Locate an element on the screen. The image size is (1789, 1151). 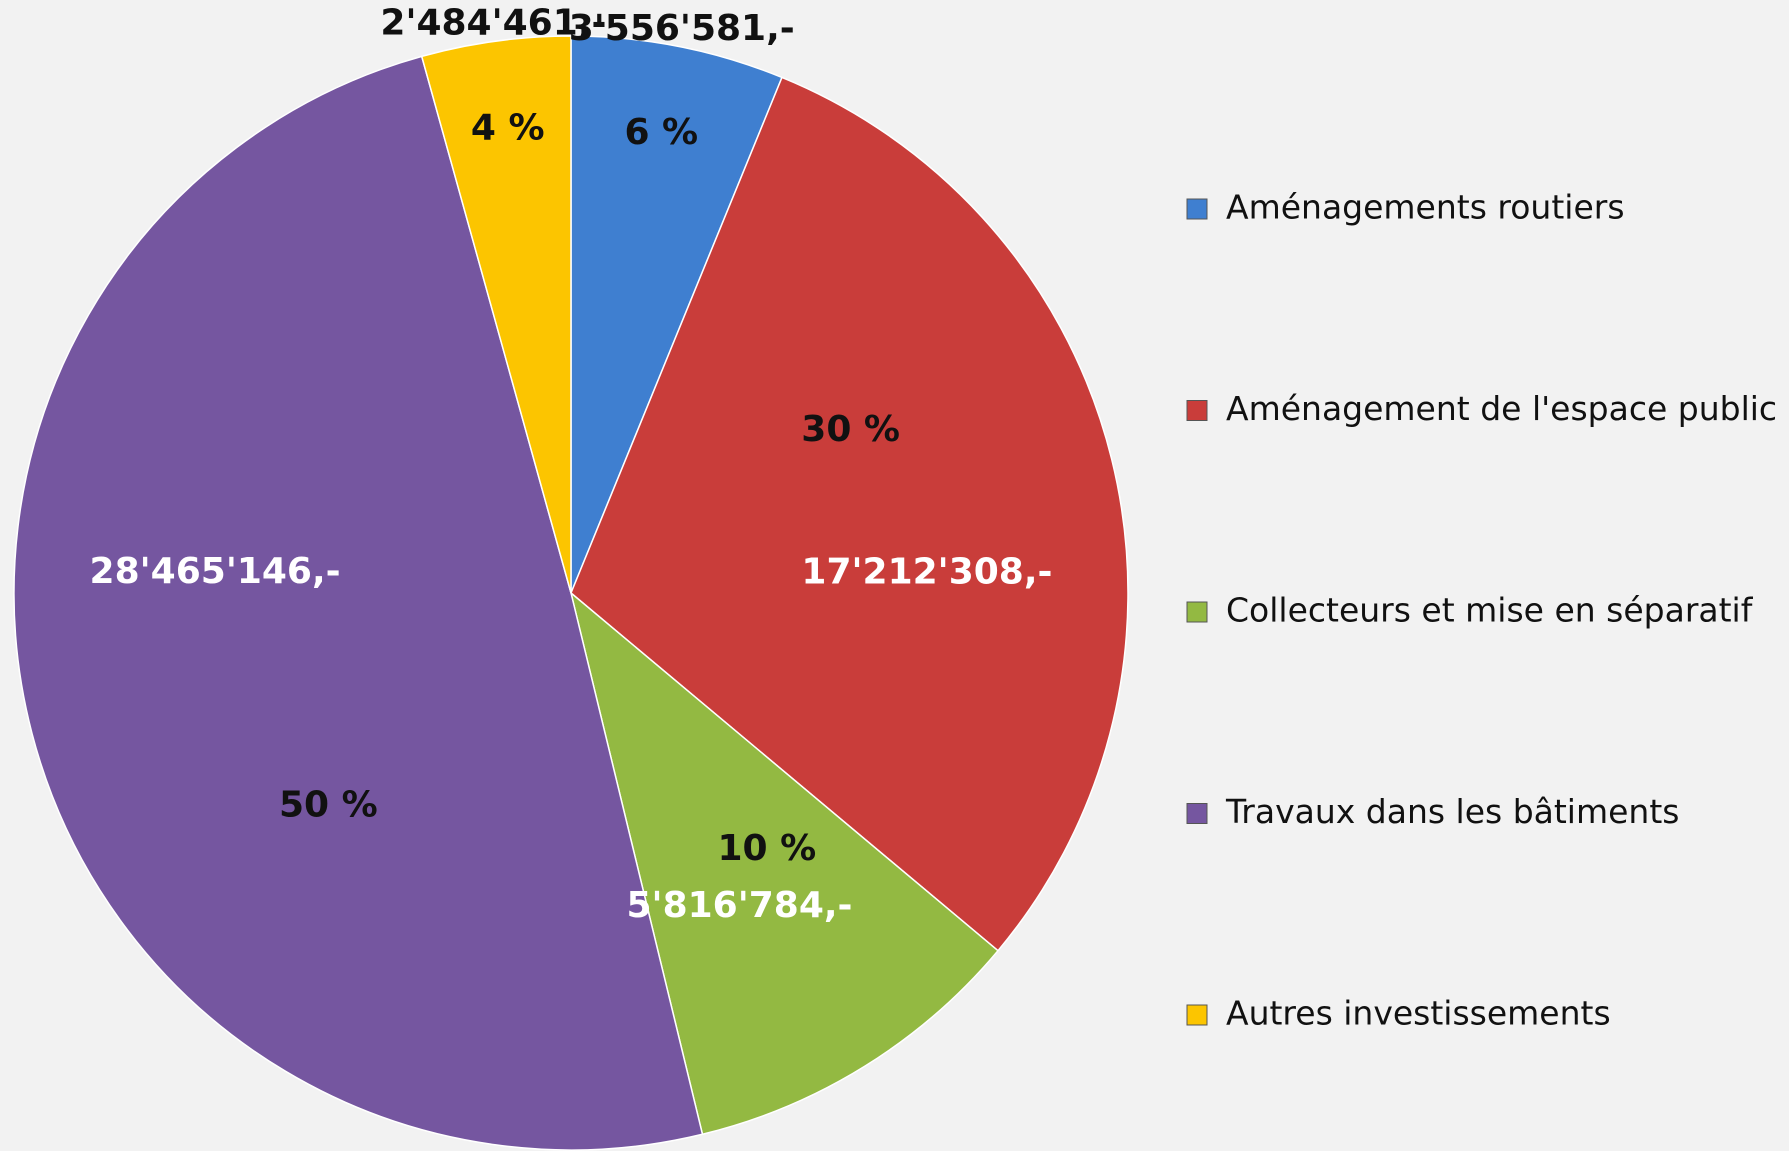
percent-label: 30 % is located at coordinates (850, 429).